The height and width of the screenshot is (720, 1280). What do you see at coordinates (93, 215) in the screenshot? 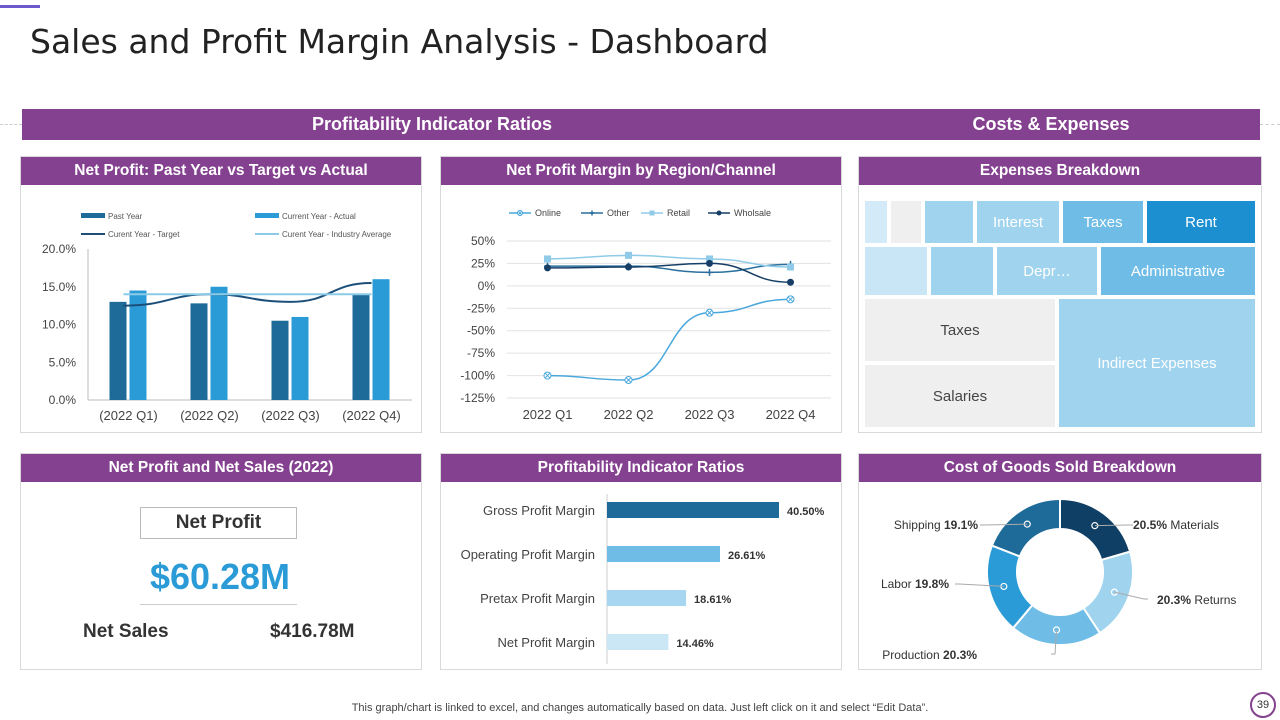
I see `legend-swatch` at bounding box center [93, 215].